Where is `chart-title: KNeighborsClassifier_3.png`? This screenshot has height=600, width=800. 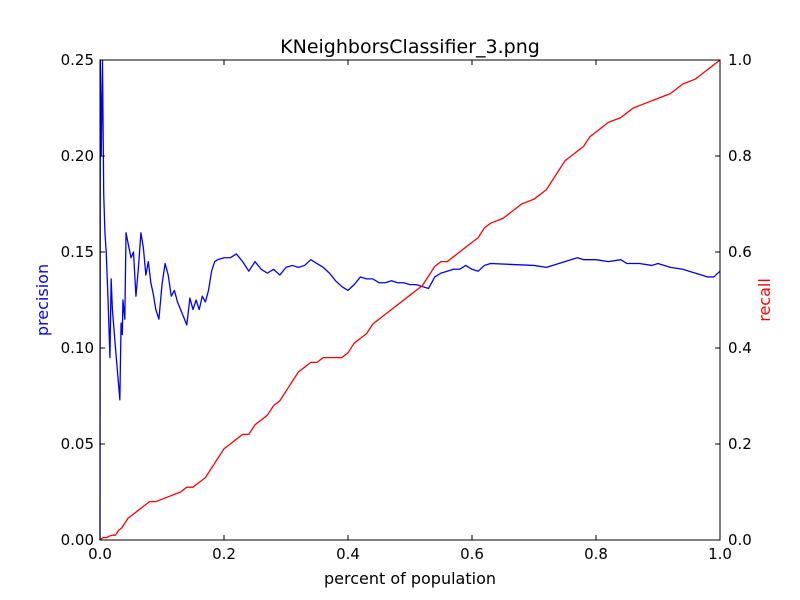
chart-title: KNeighborsClassifier_3.png is located at coordinates (410, 47).